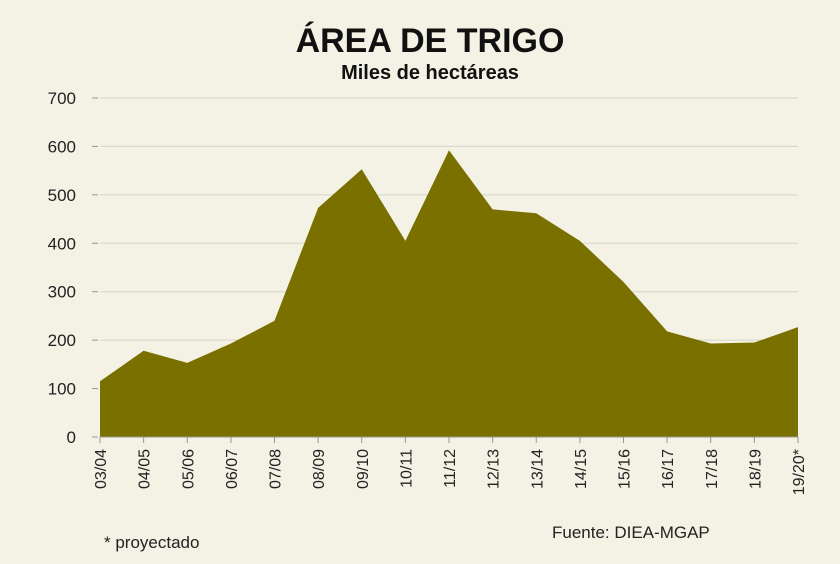 The image size is (840, 564). I want to click on x-tick-label: 07/08, so click(276, 469).